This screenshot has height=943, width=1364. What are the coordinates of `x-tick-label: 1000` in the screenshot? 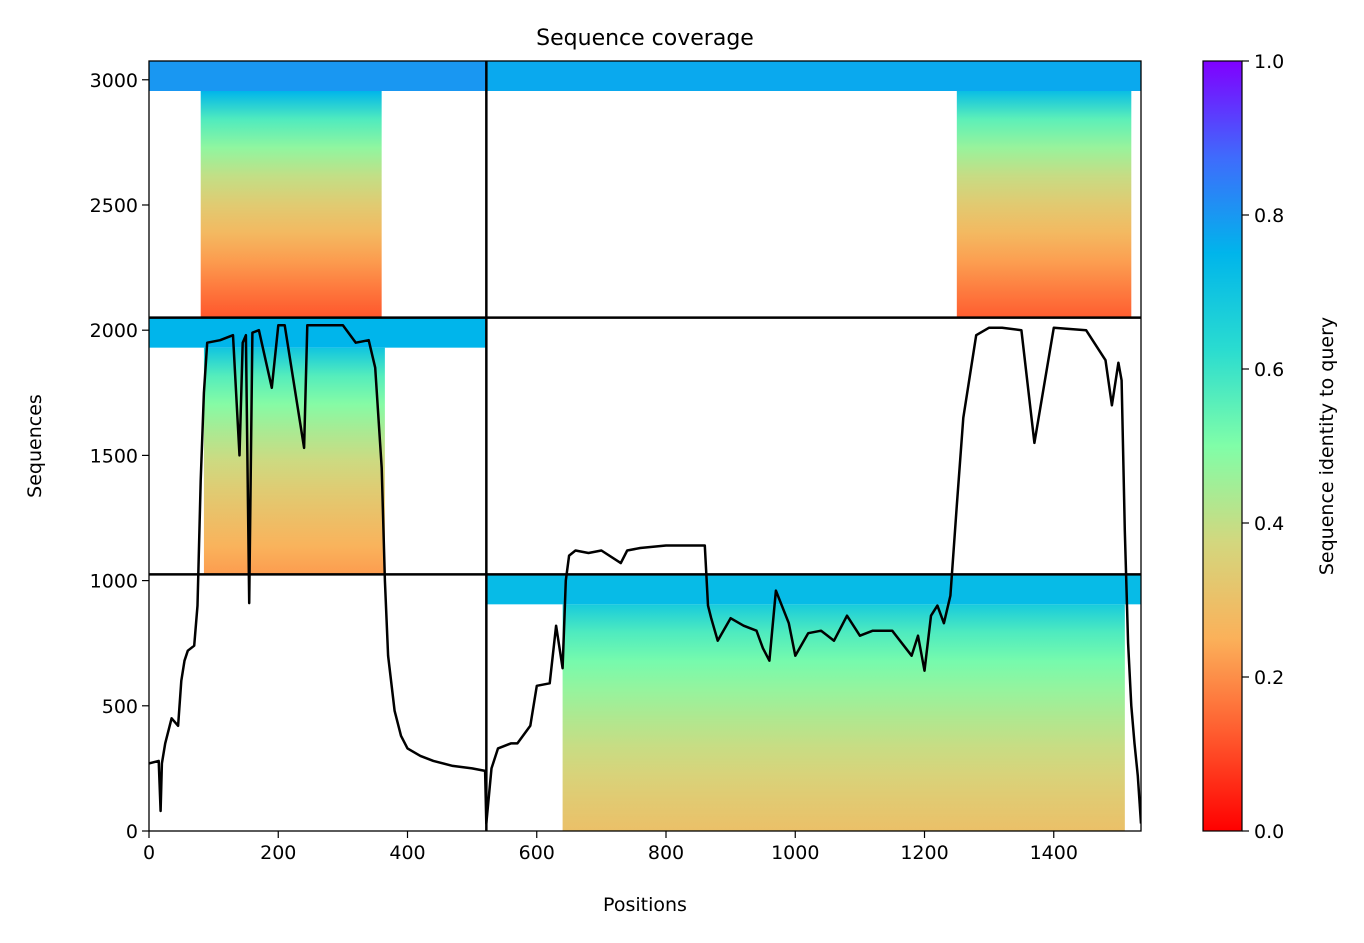 It's located at (795, 853).